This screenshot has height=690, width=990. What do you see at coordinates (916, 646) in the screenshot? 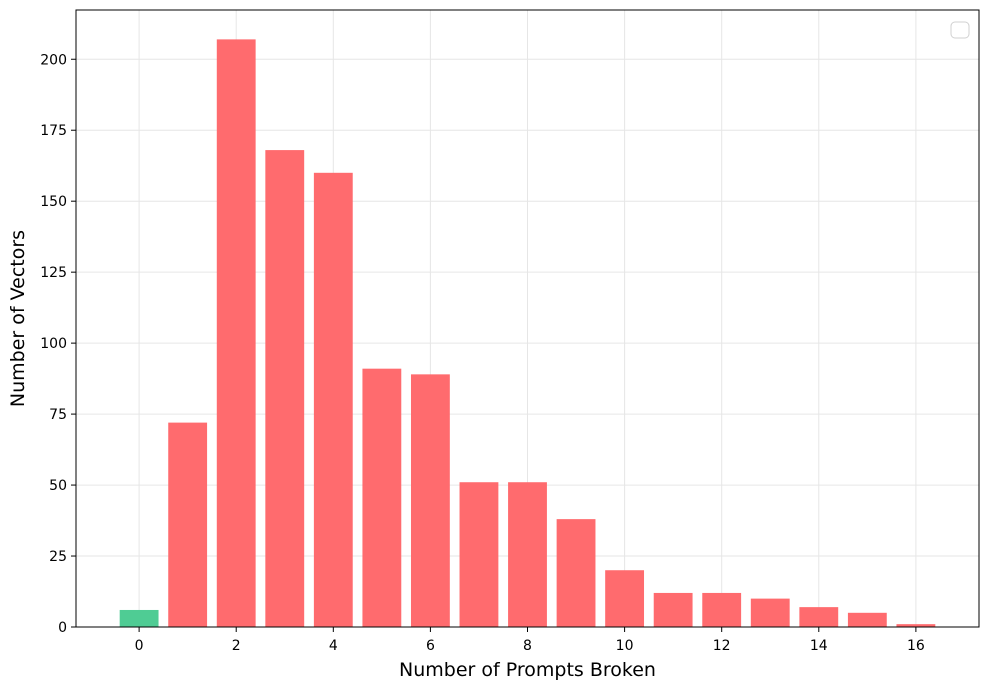
I see `x-tick-label: 16` at bounding box center [916, 646].